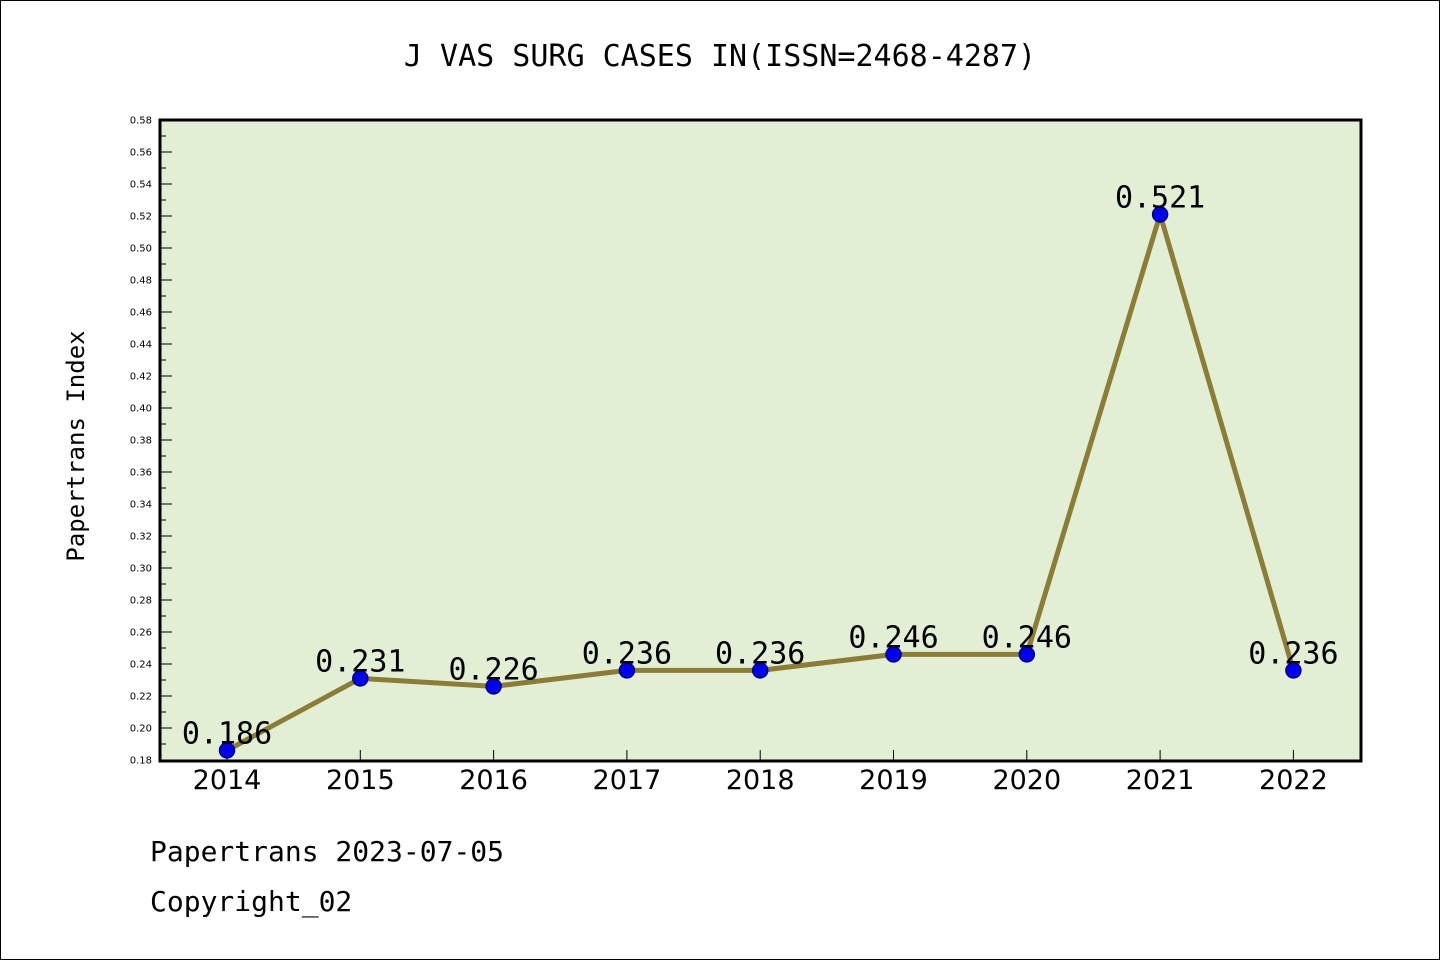 The width and height of the screenshot is (1440, 960). I want to click on data-label: 0.521, so click(1160, 197).